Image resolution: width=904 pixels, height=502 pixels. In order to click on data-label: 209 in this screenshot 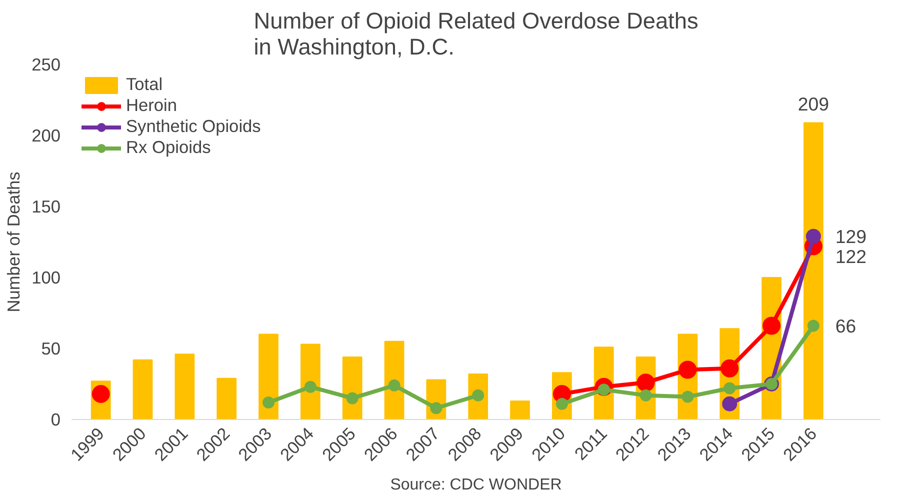, I will do `click(814, 104)`.